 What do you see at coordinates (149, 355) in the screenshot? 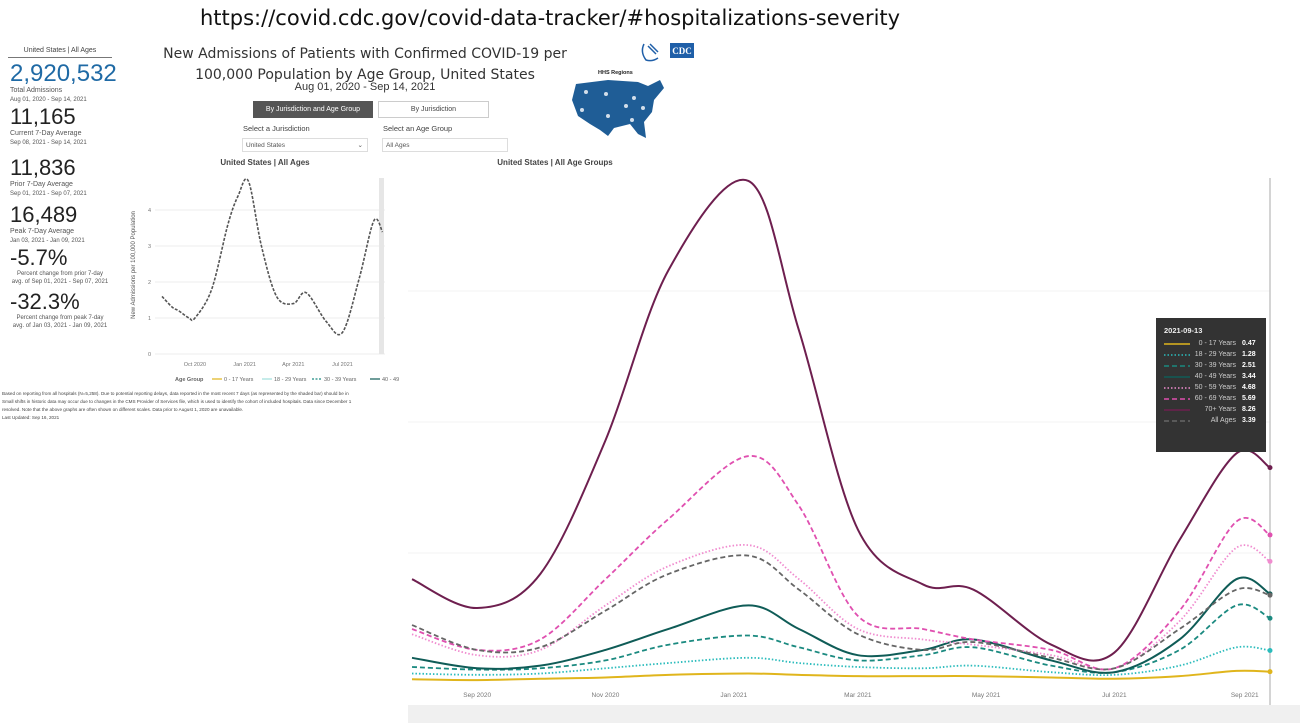
I see `small-ytick: 0` at bounding box center [149, 355].